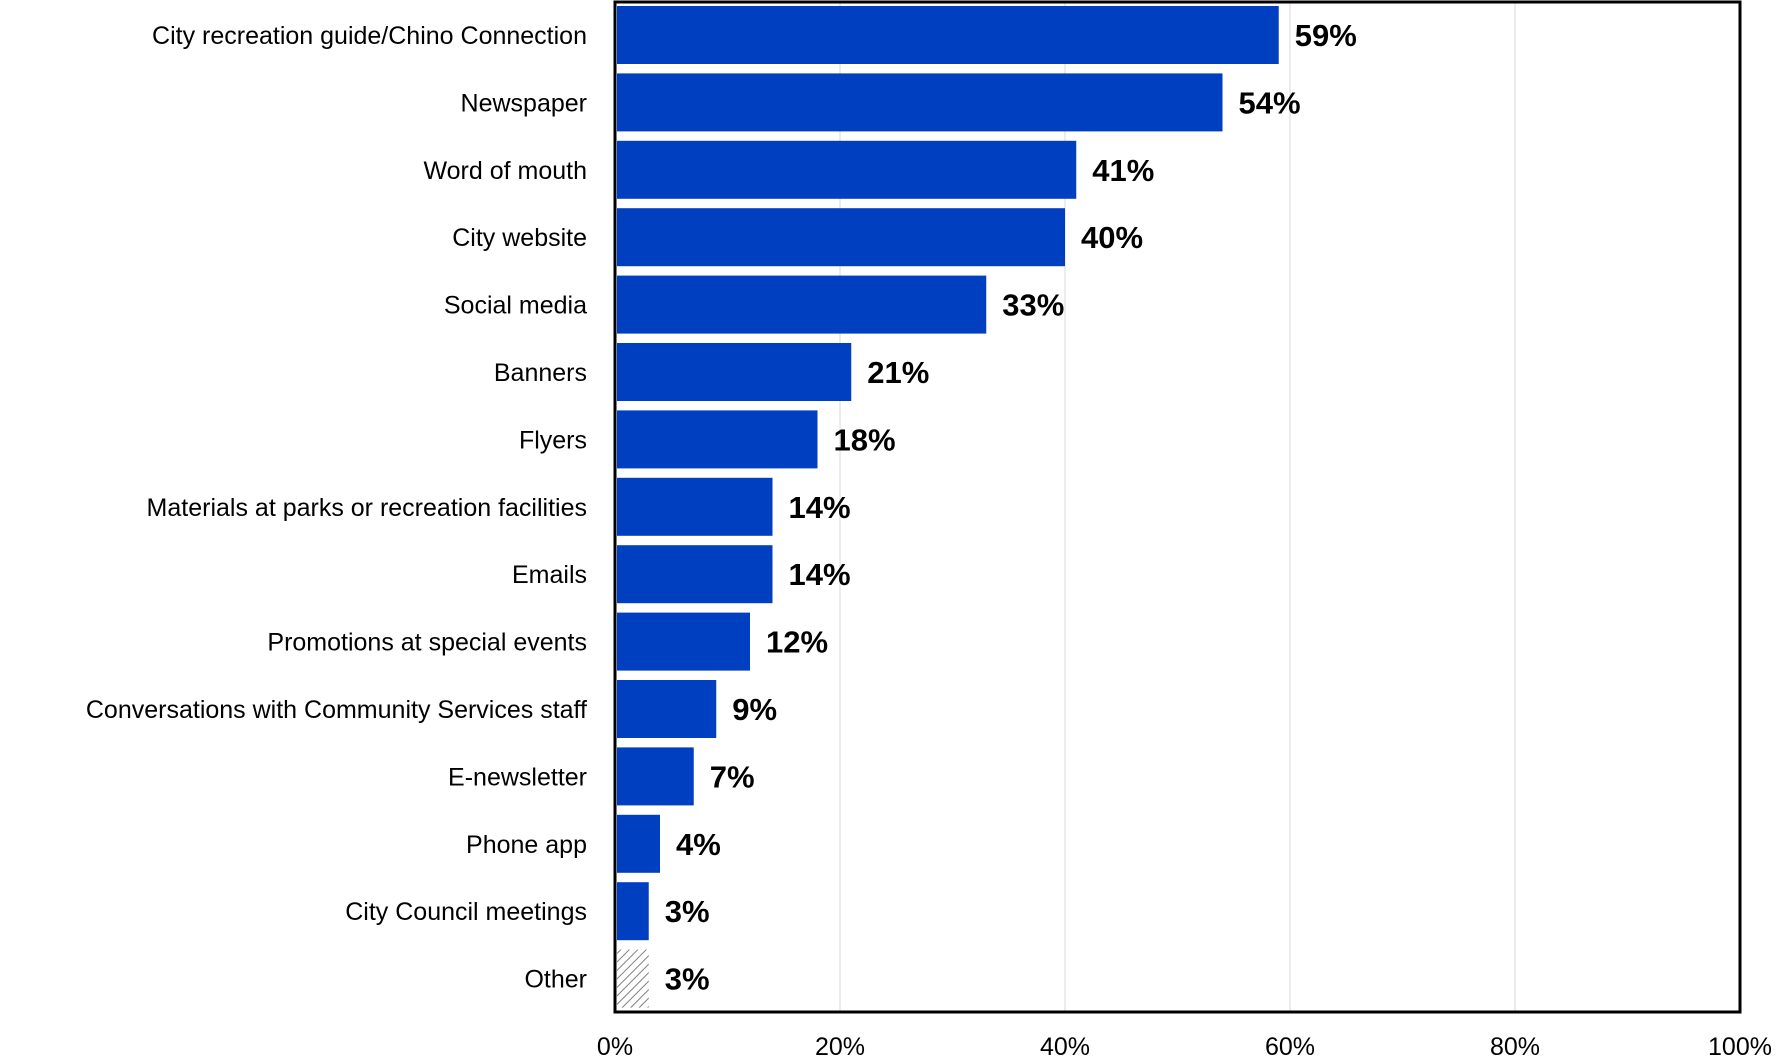 The height and width of the screenshot is (1063, 1777). What do you see at coordinates (698, 844) in the screenshot?
I see `data-label: 4%` at bounding box center [698, 844].